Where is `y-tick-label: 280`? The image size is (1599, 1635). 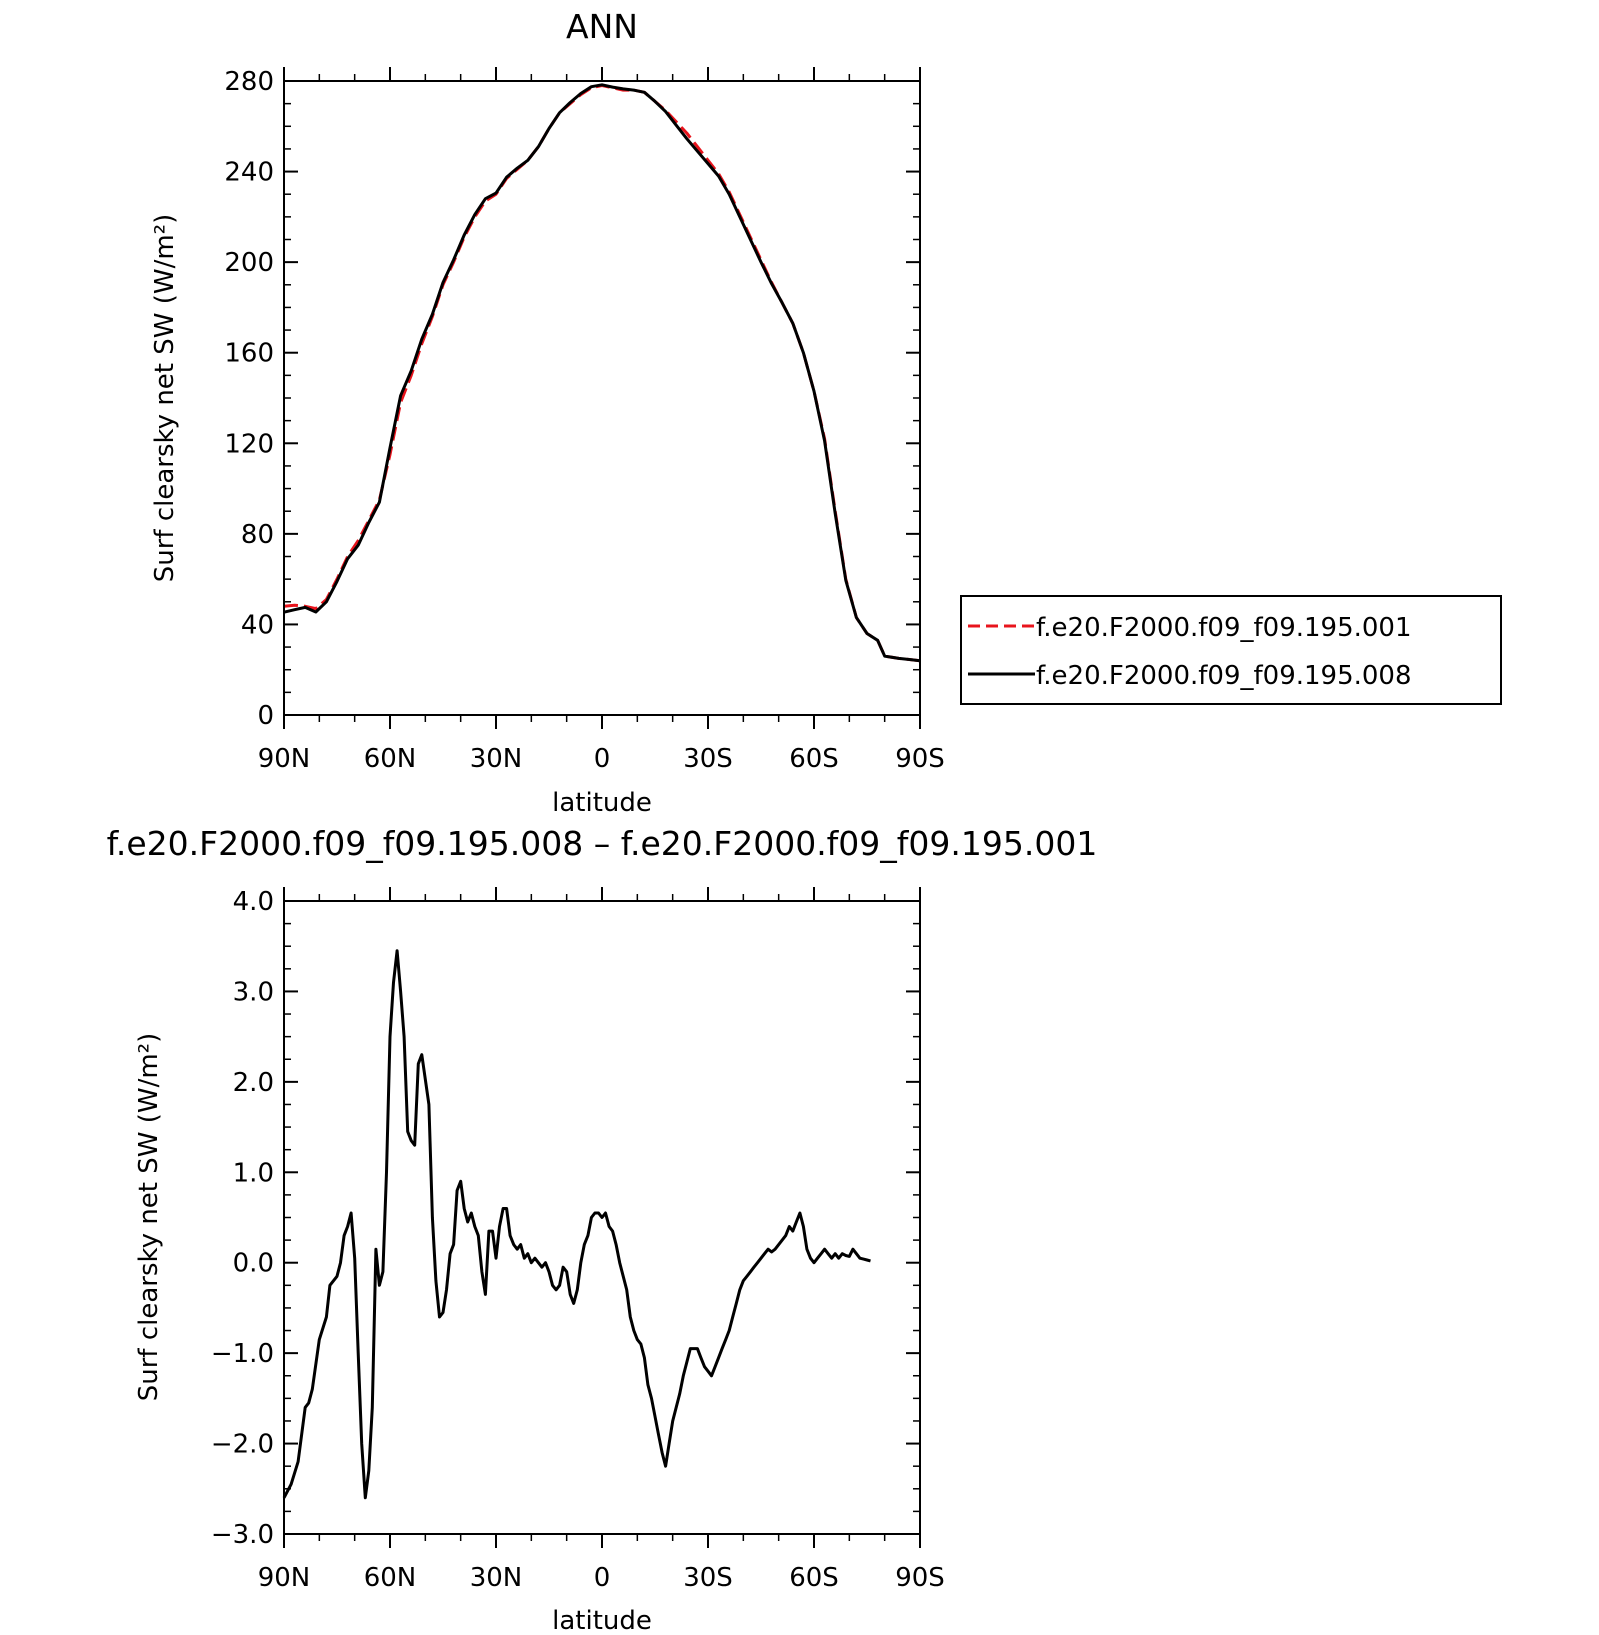 y-tick-label: 280 is located at coordinates (249, 82).